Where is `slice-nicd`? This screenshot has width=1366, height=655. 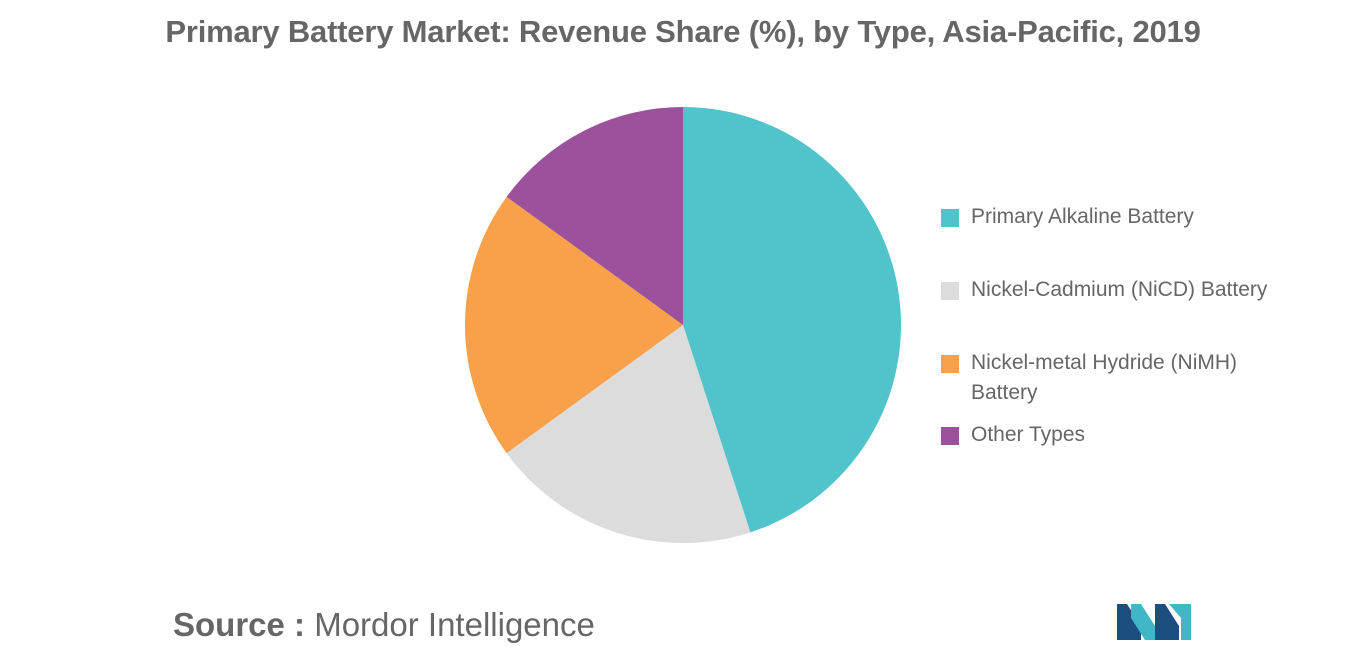
slice-nicd is located at coordinates (628, 434).